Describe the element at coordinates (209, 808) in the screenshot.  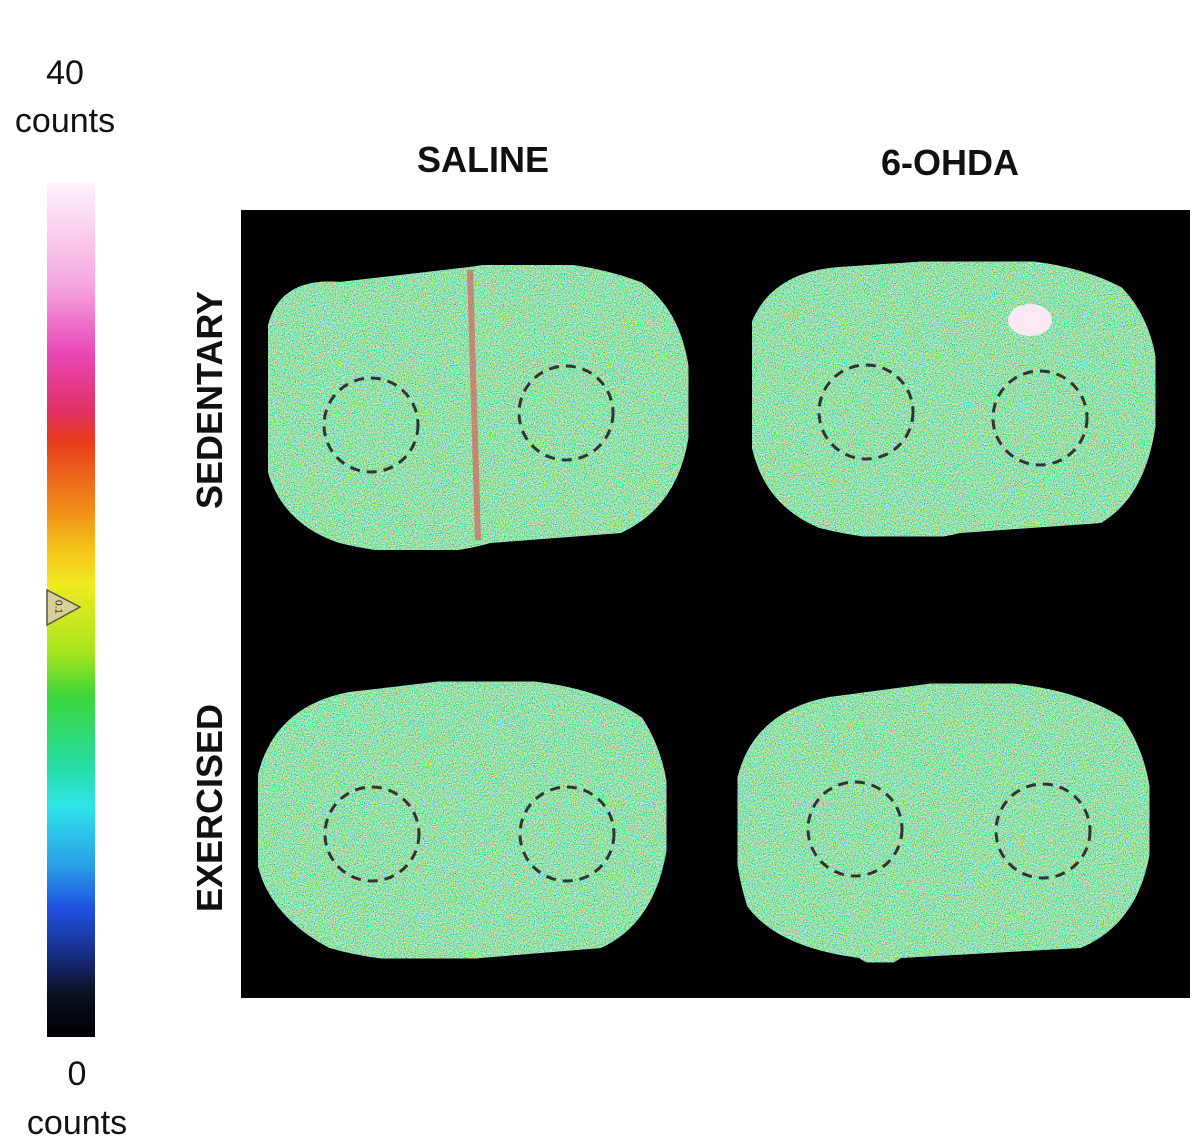
I see `row-header: EXERCISED` at that location.